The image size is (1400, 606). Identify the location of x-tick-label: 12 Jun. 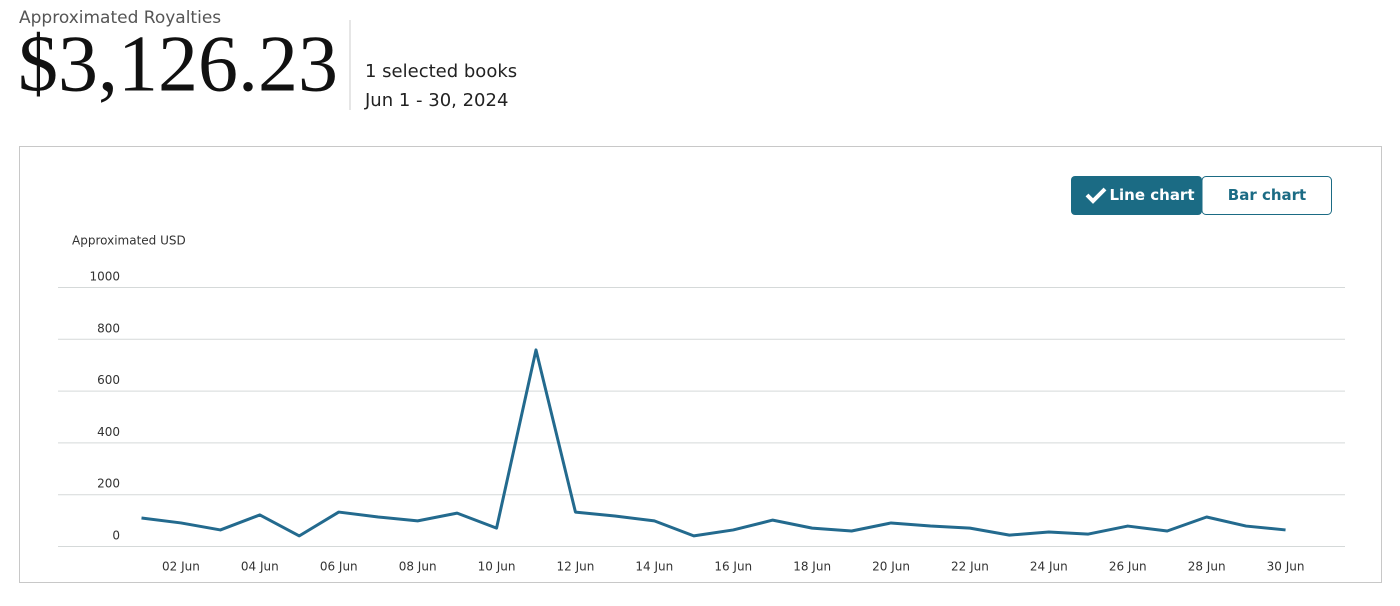
(576, 567).